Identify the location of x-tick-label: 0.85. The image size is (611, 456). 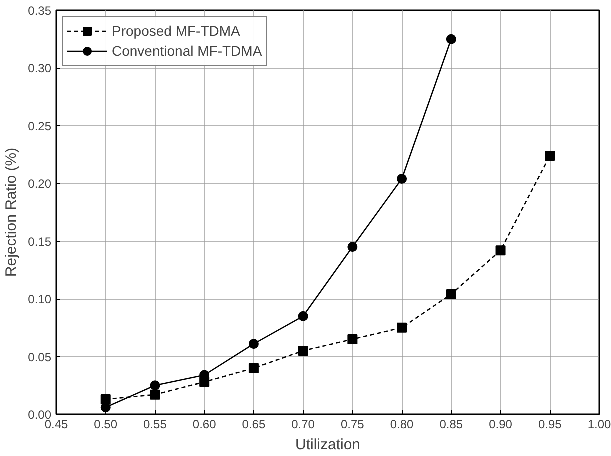
(452, 425).